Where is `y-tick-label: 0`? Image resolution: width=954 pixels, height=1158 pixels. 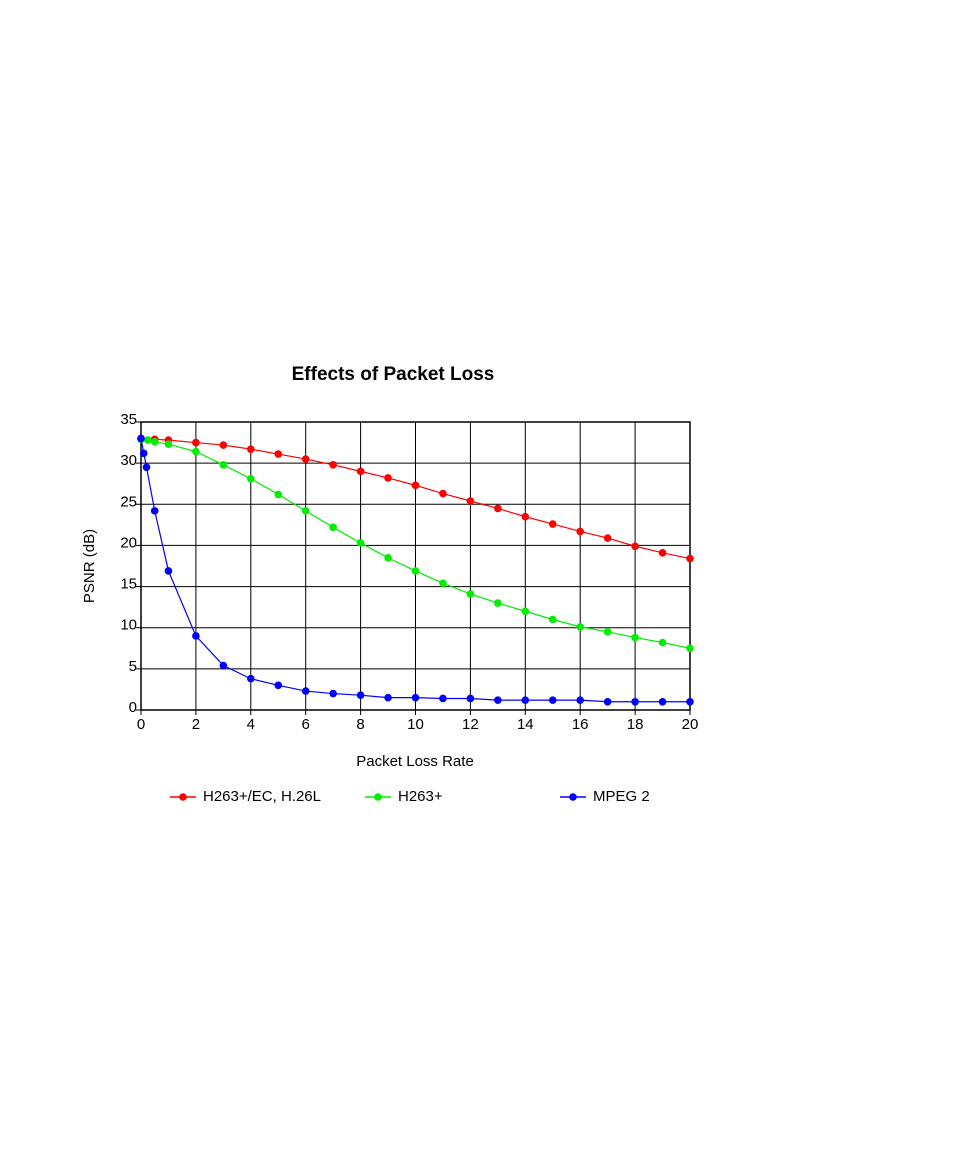 y-tick-label: 0 is located at coordinates (133, 707).